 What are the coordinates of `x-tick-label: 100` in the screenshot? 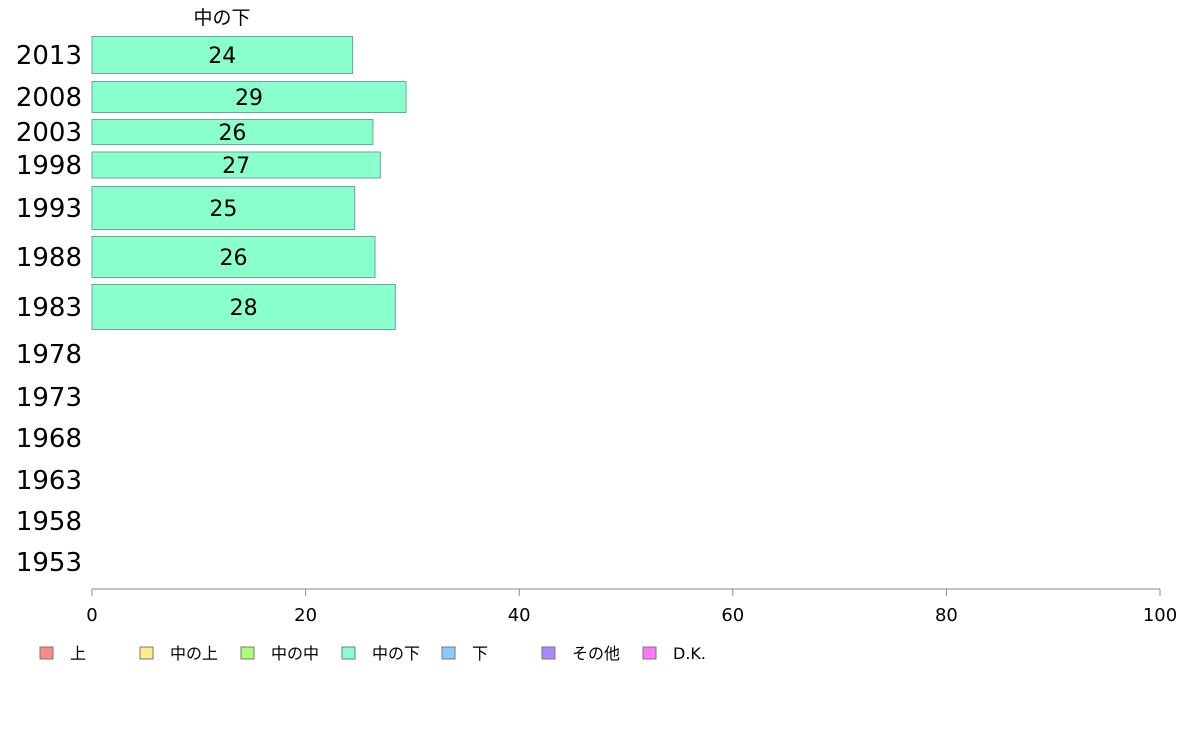 It's located at (1160, 615).